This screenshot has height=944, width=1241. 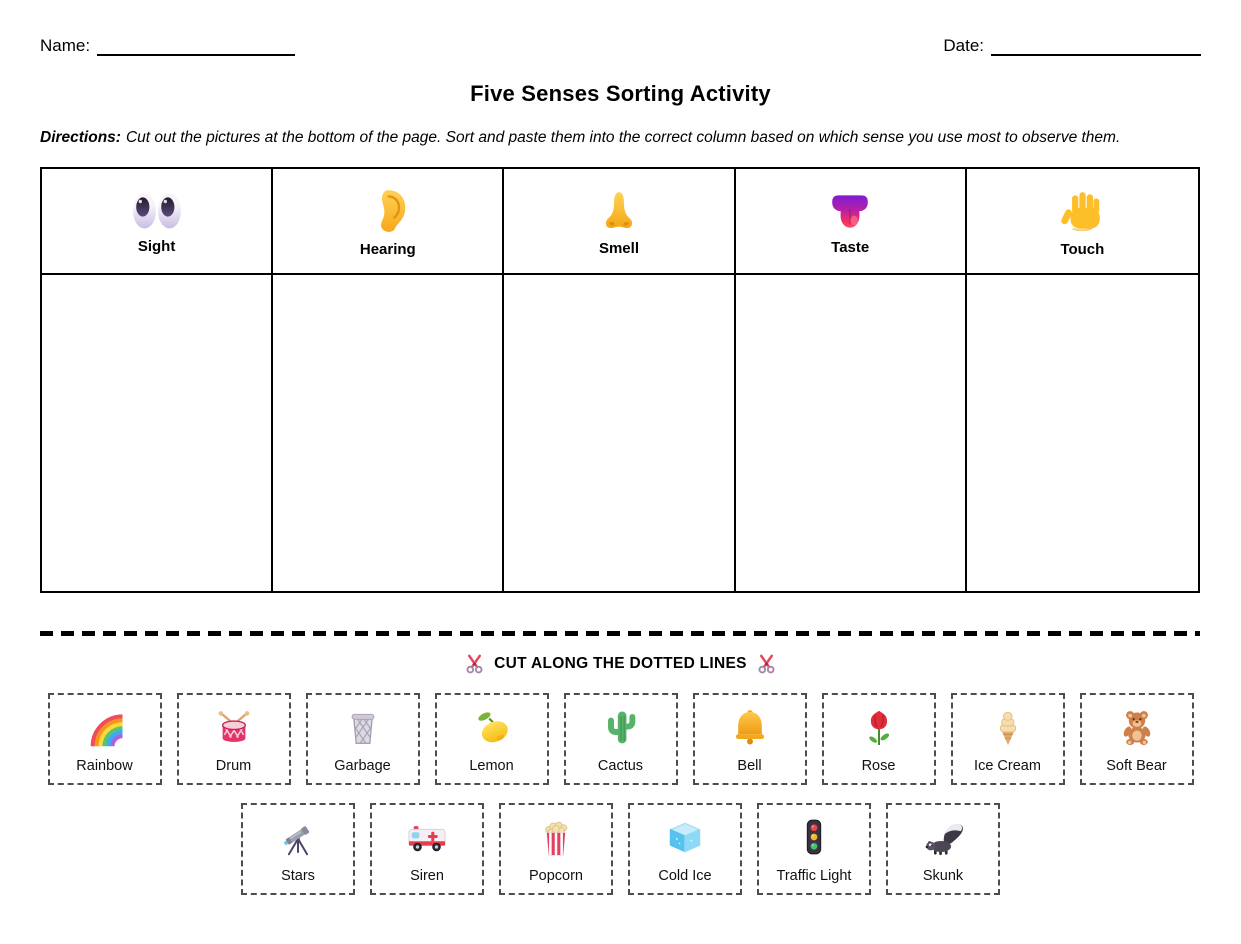 I want to click on card-label: Cold Ice, so click(x=685, y=876).